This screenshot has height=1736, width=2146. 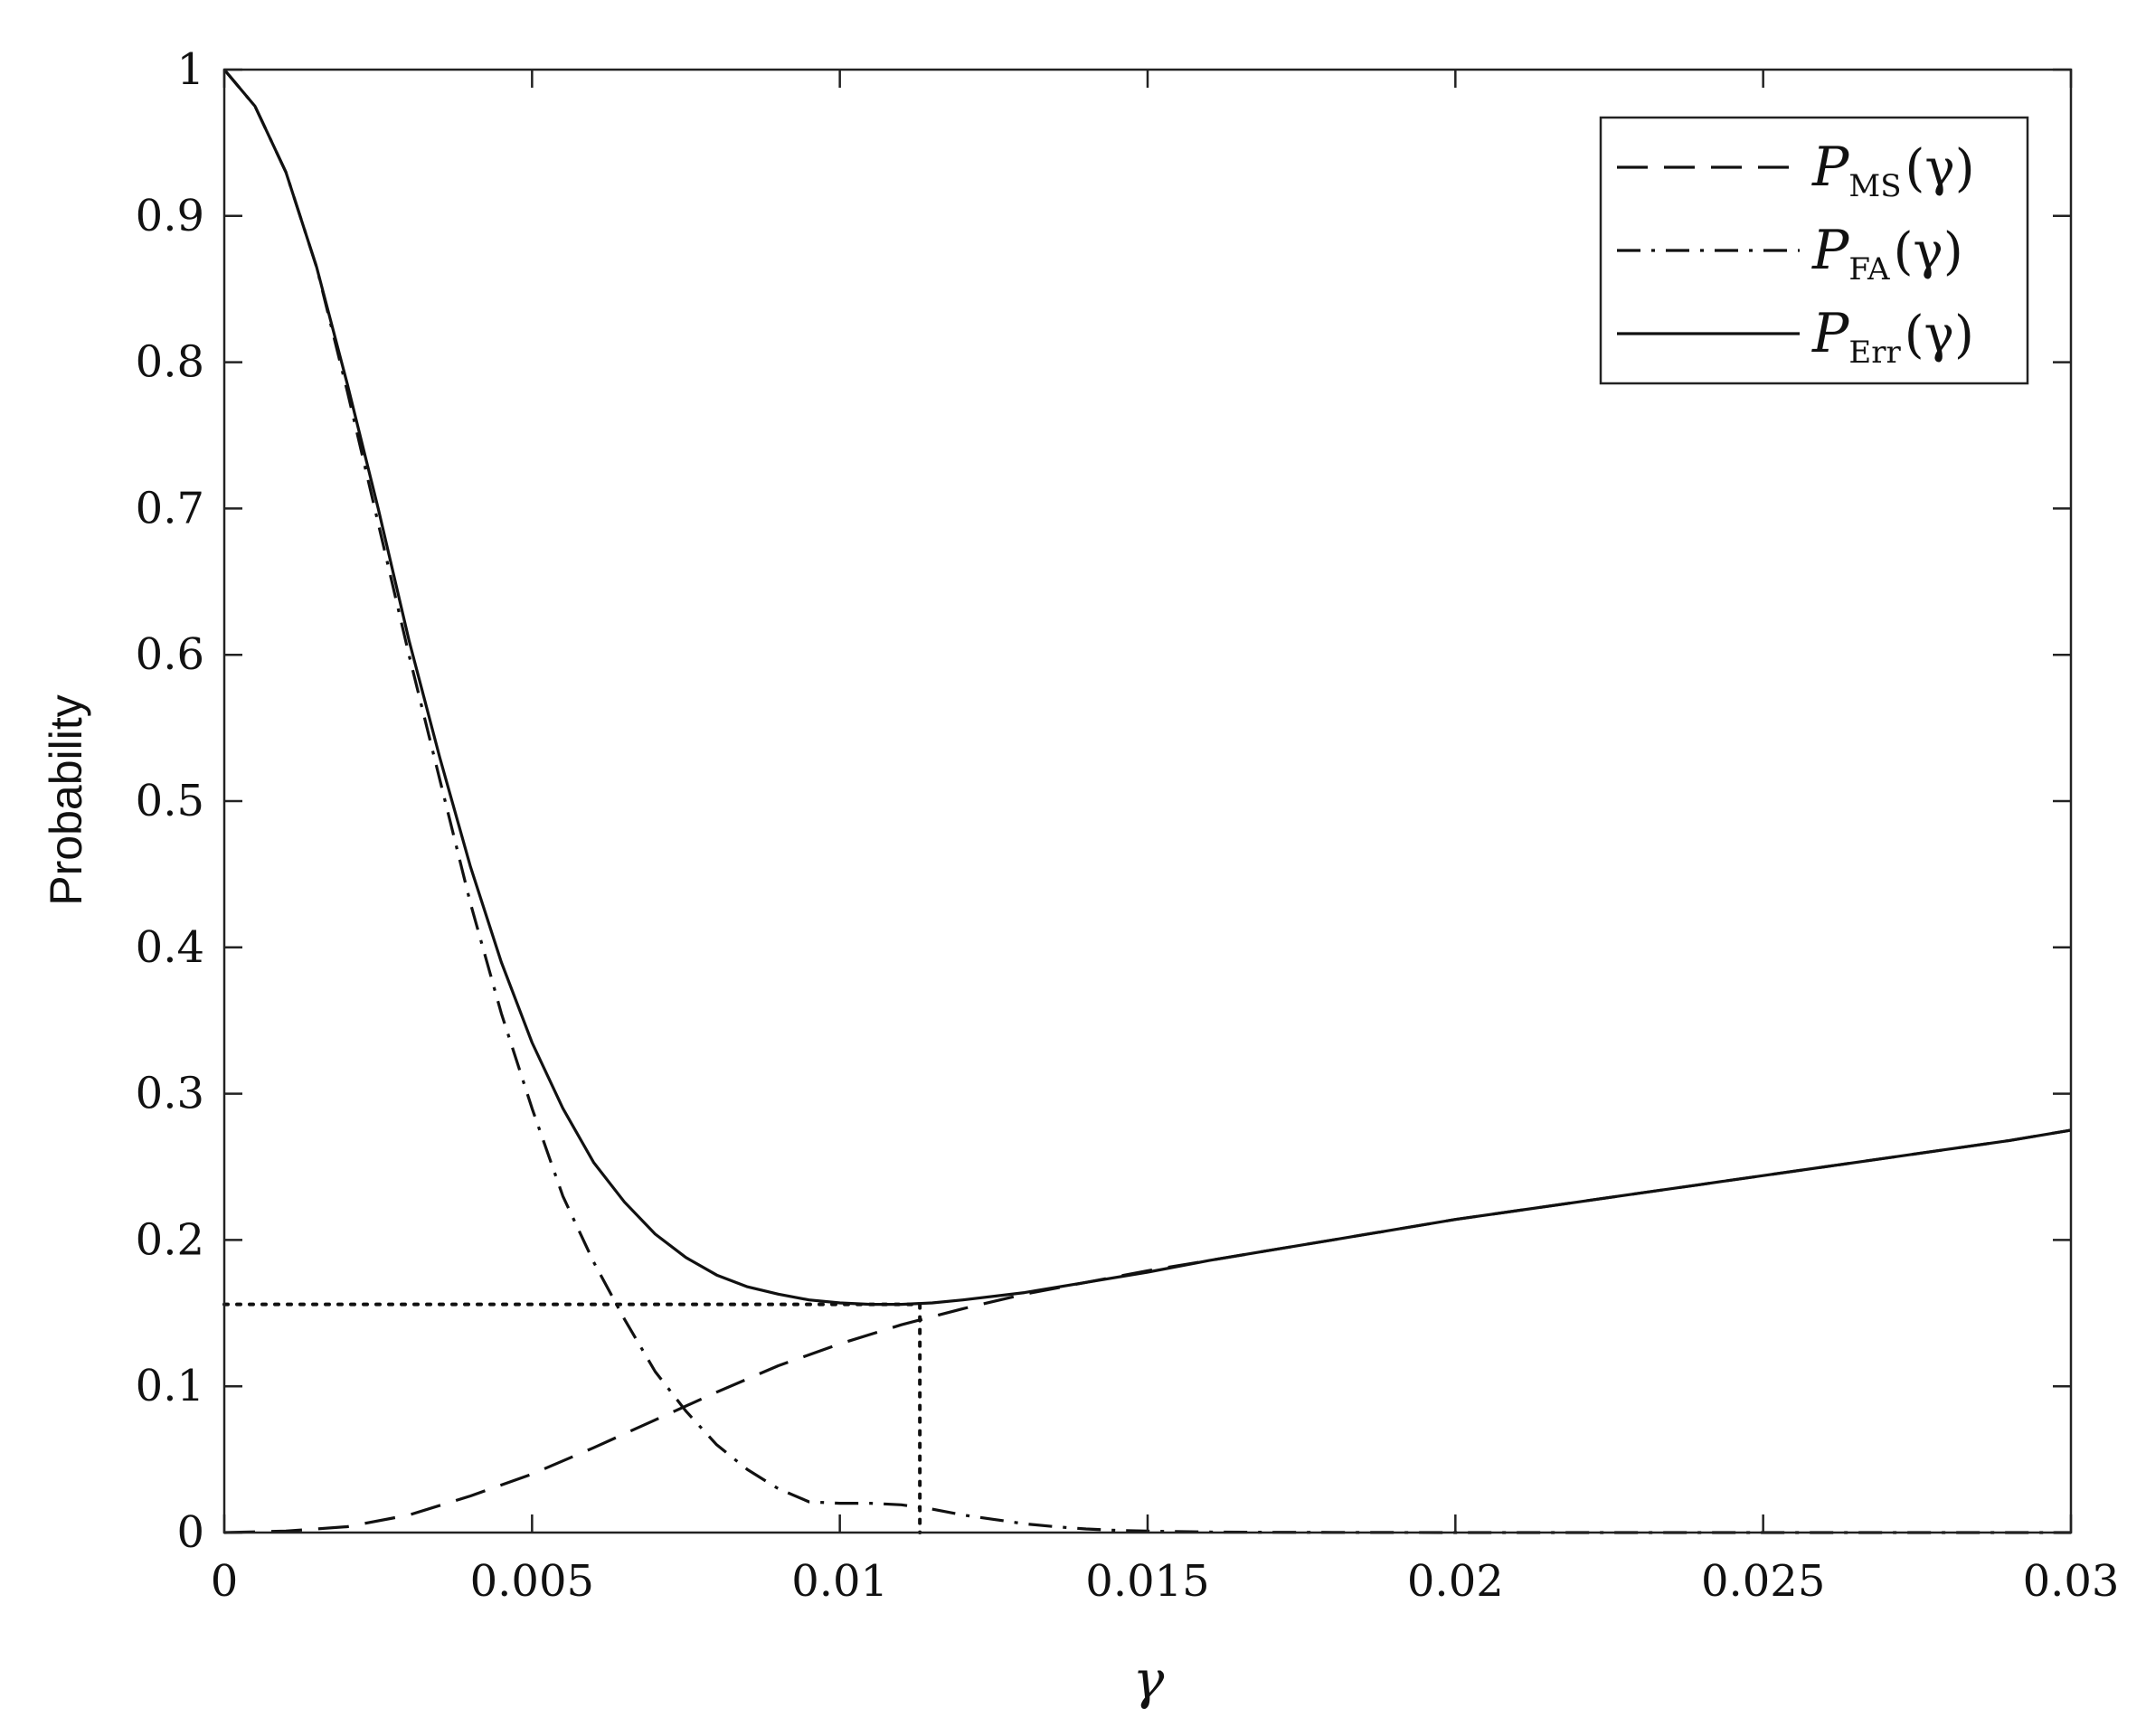 What do you see at coordinates (1893, 337) in the screenshot?
I see `legend-label: PErr(γ)` at bounding box center [1893, 337].